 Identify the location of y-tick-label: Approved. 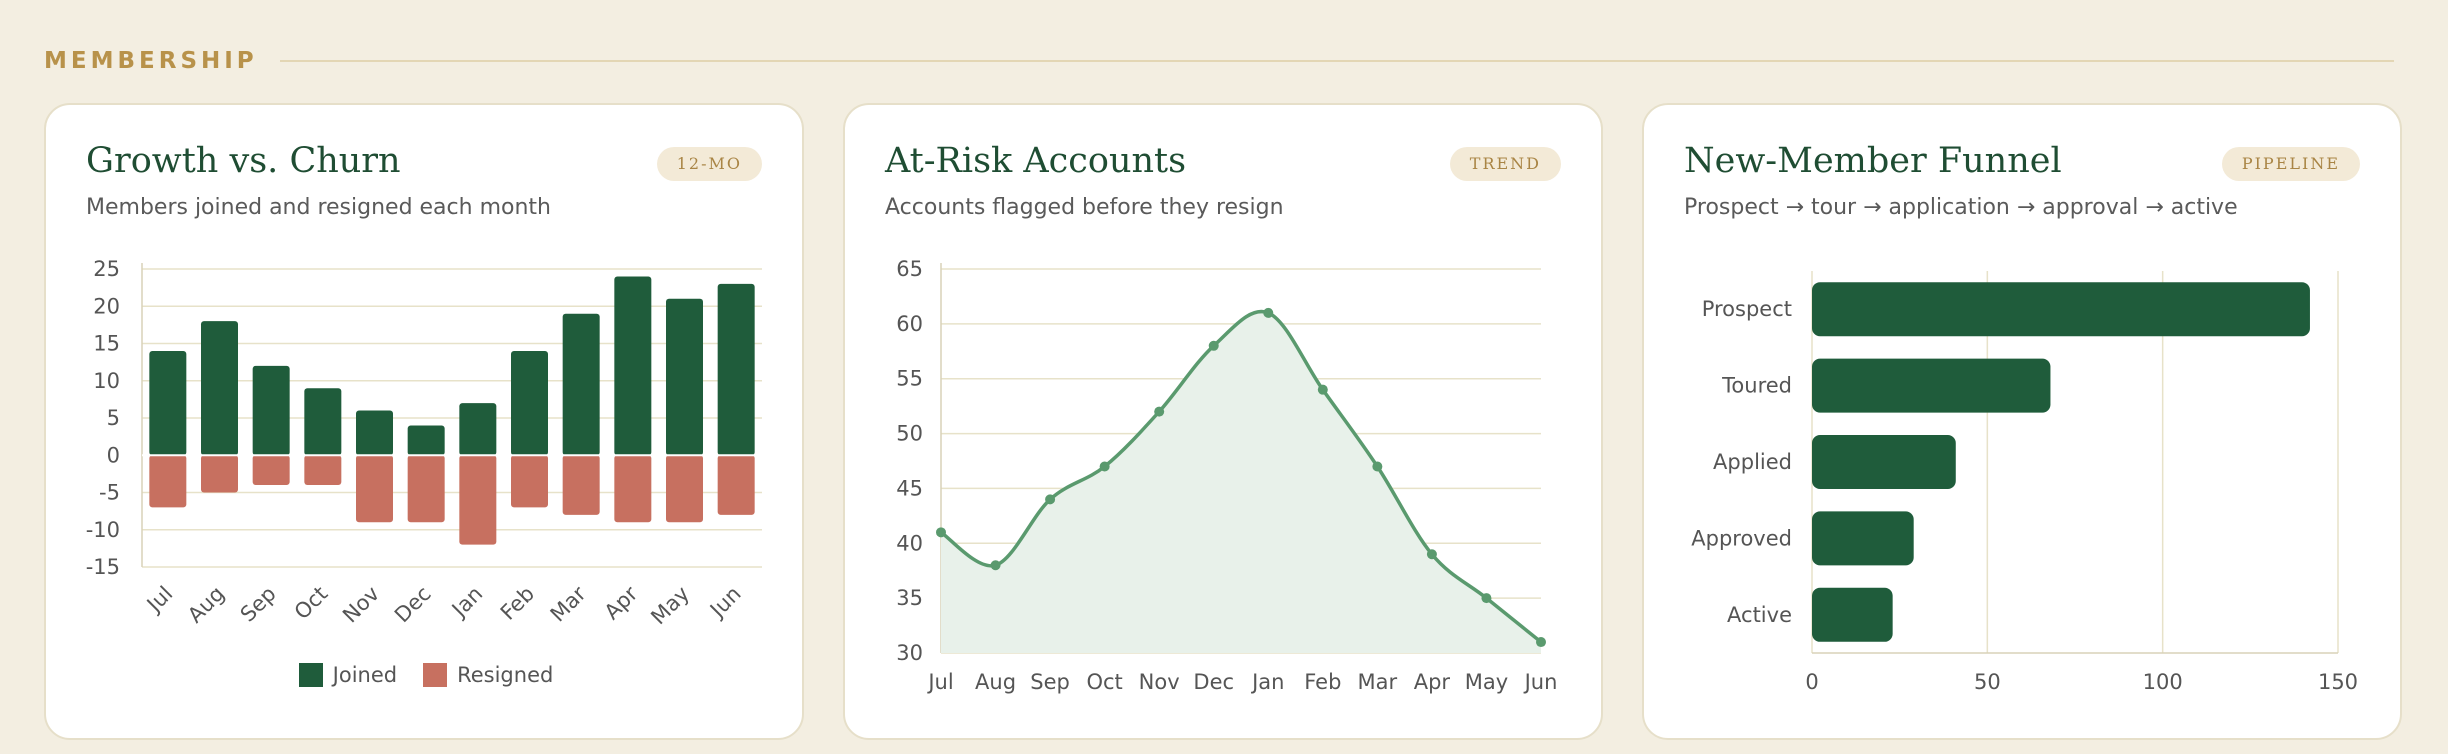
(1741, 538).